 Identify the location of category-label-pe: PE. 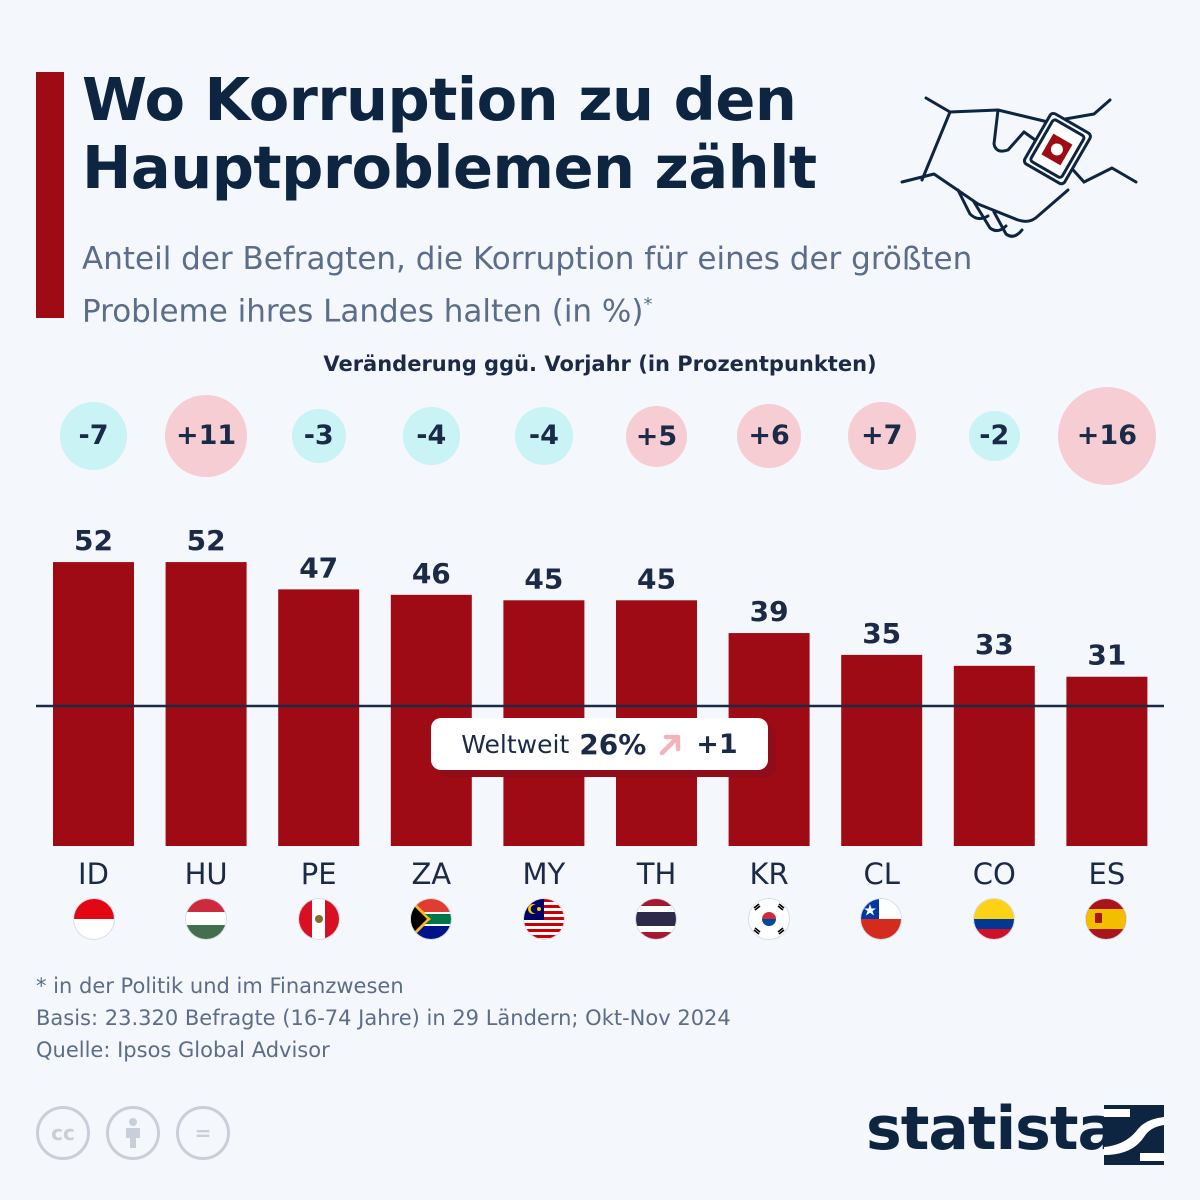
(319, 874).